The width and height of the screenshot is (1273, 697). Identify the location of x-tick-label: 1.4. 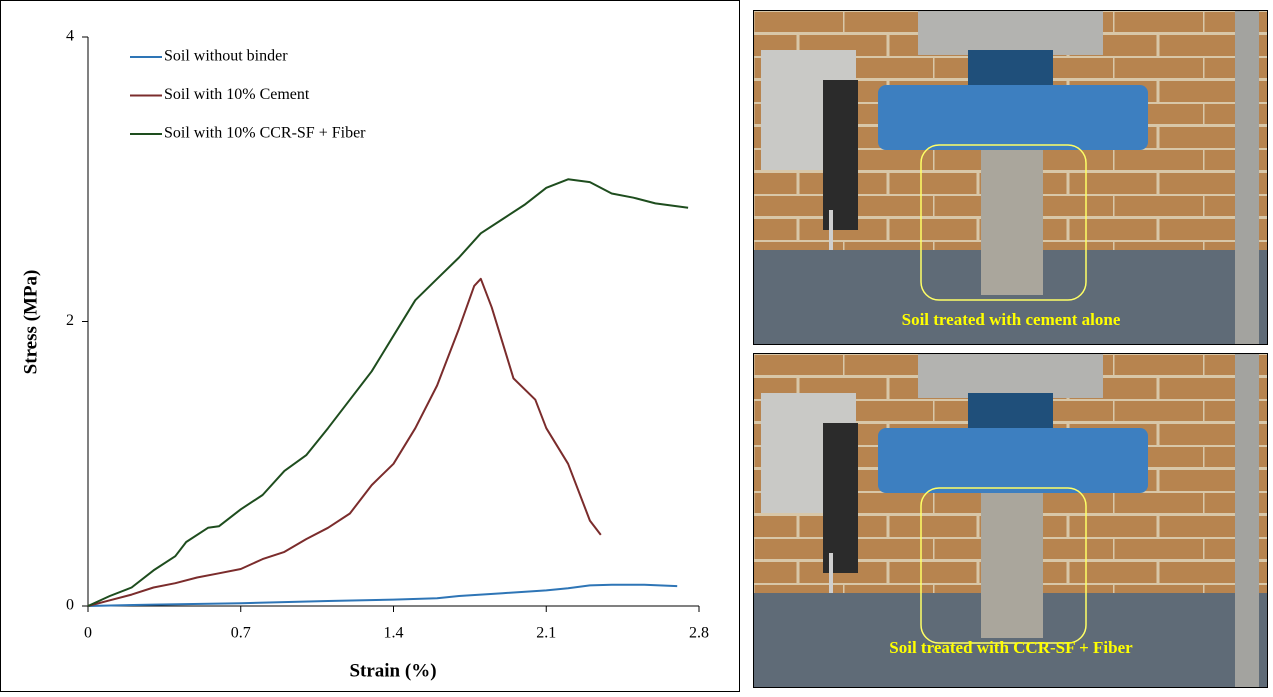
(394, 633).